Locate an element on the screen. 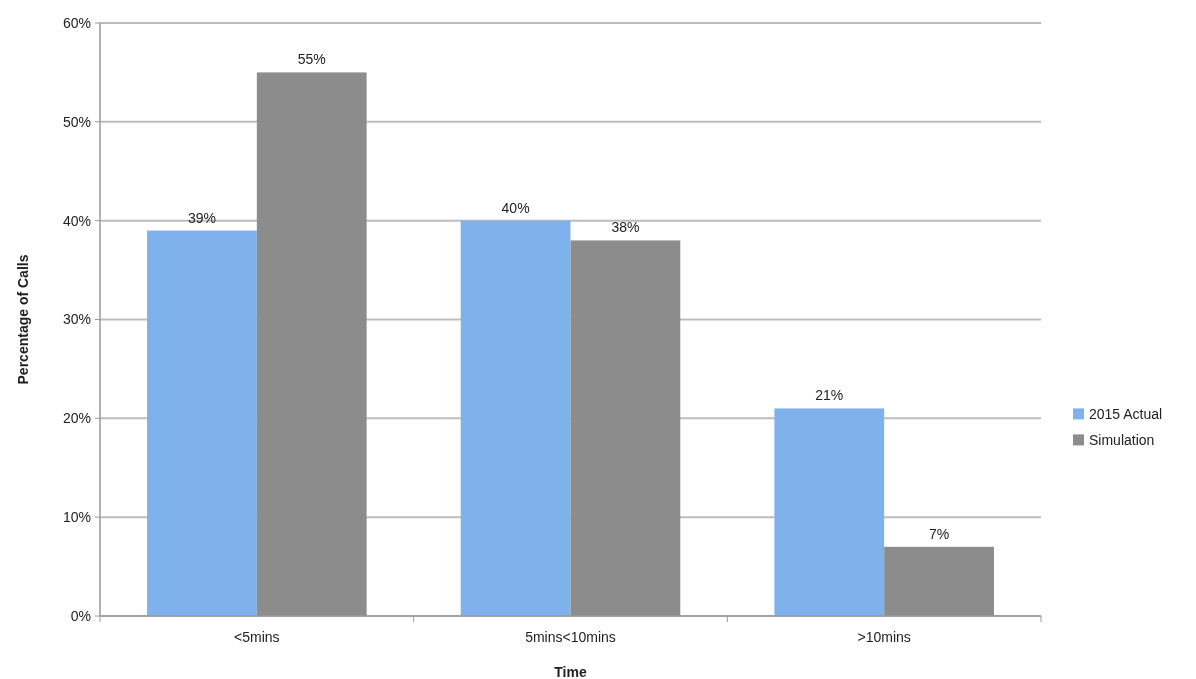  y-tick-label: 0% is located at coordinates (80, 615).